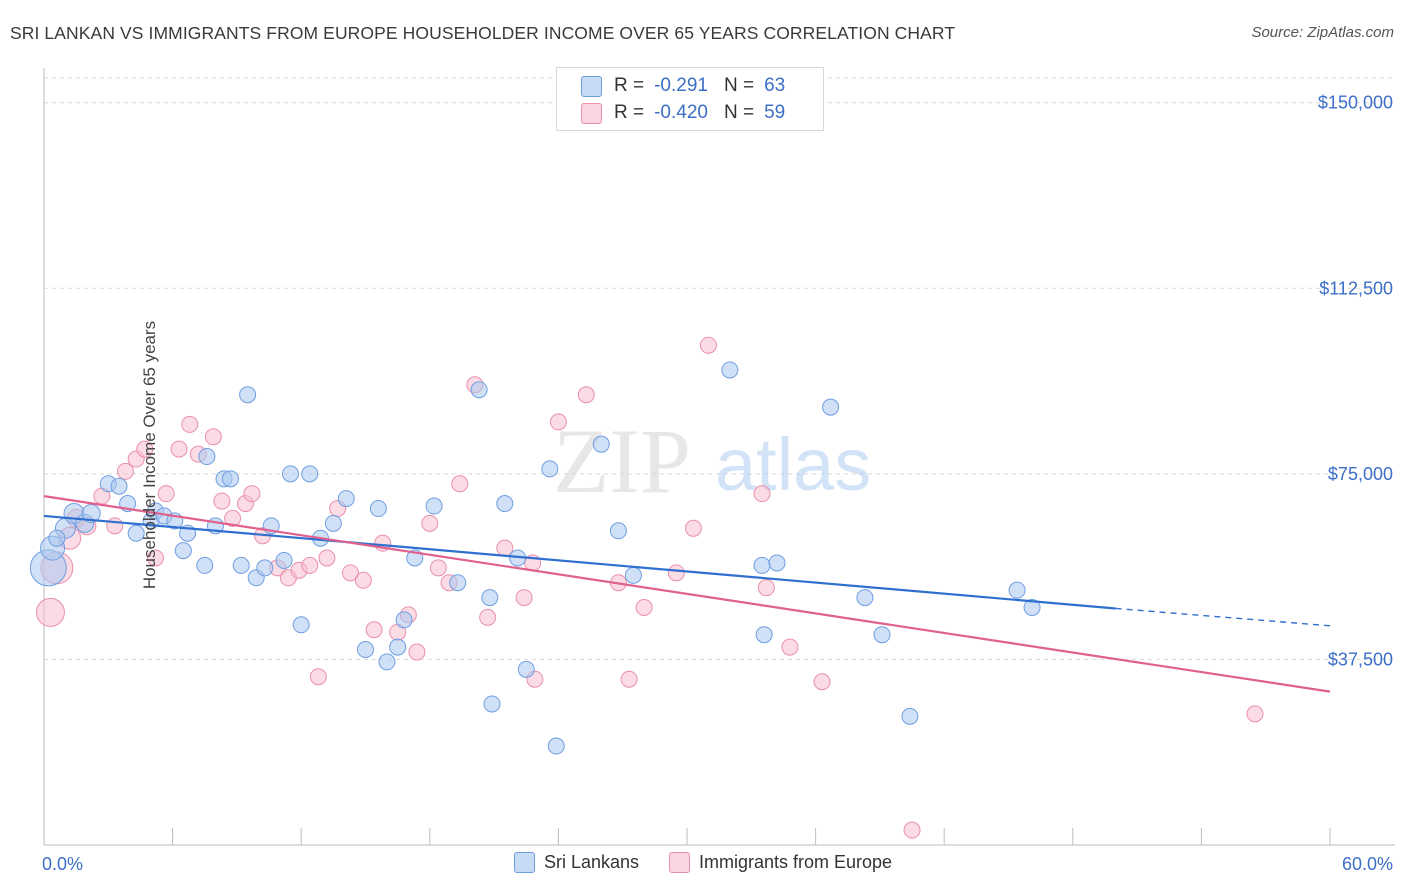  I want to click on correlation-stats-box: R = -0.291 N = 63 R = -0.420 N = 59, so click(690, 99).